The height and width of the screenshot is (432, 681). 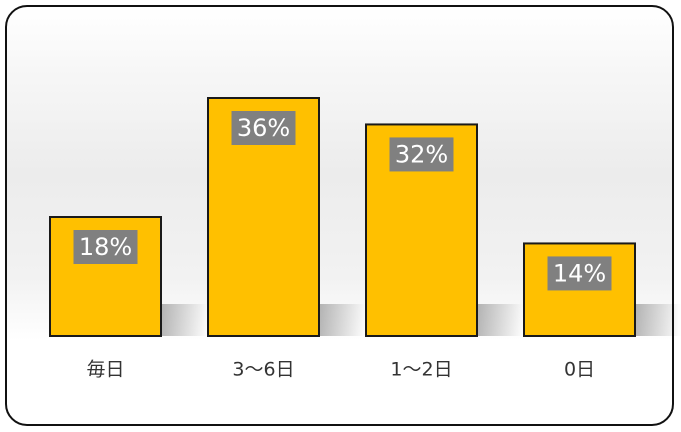 I want to click on category-label: 0日, so click(x=579, y=370).